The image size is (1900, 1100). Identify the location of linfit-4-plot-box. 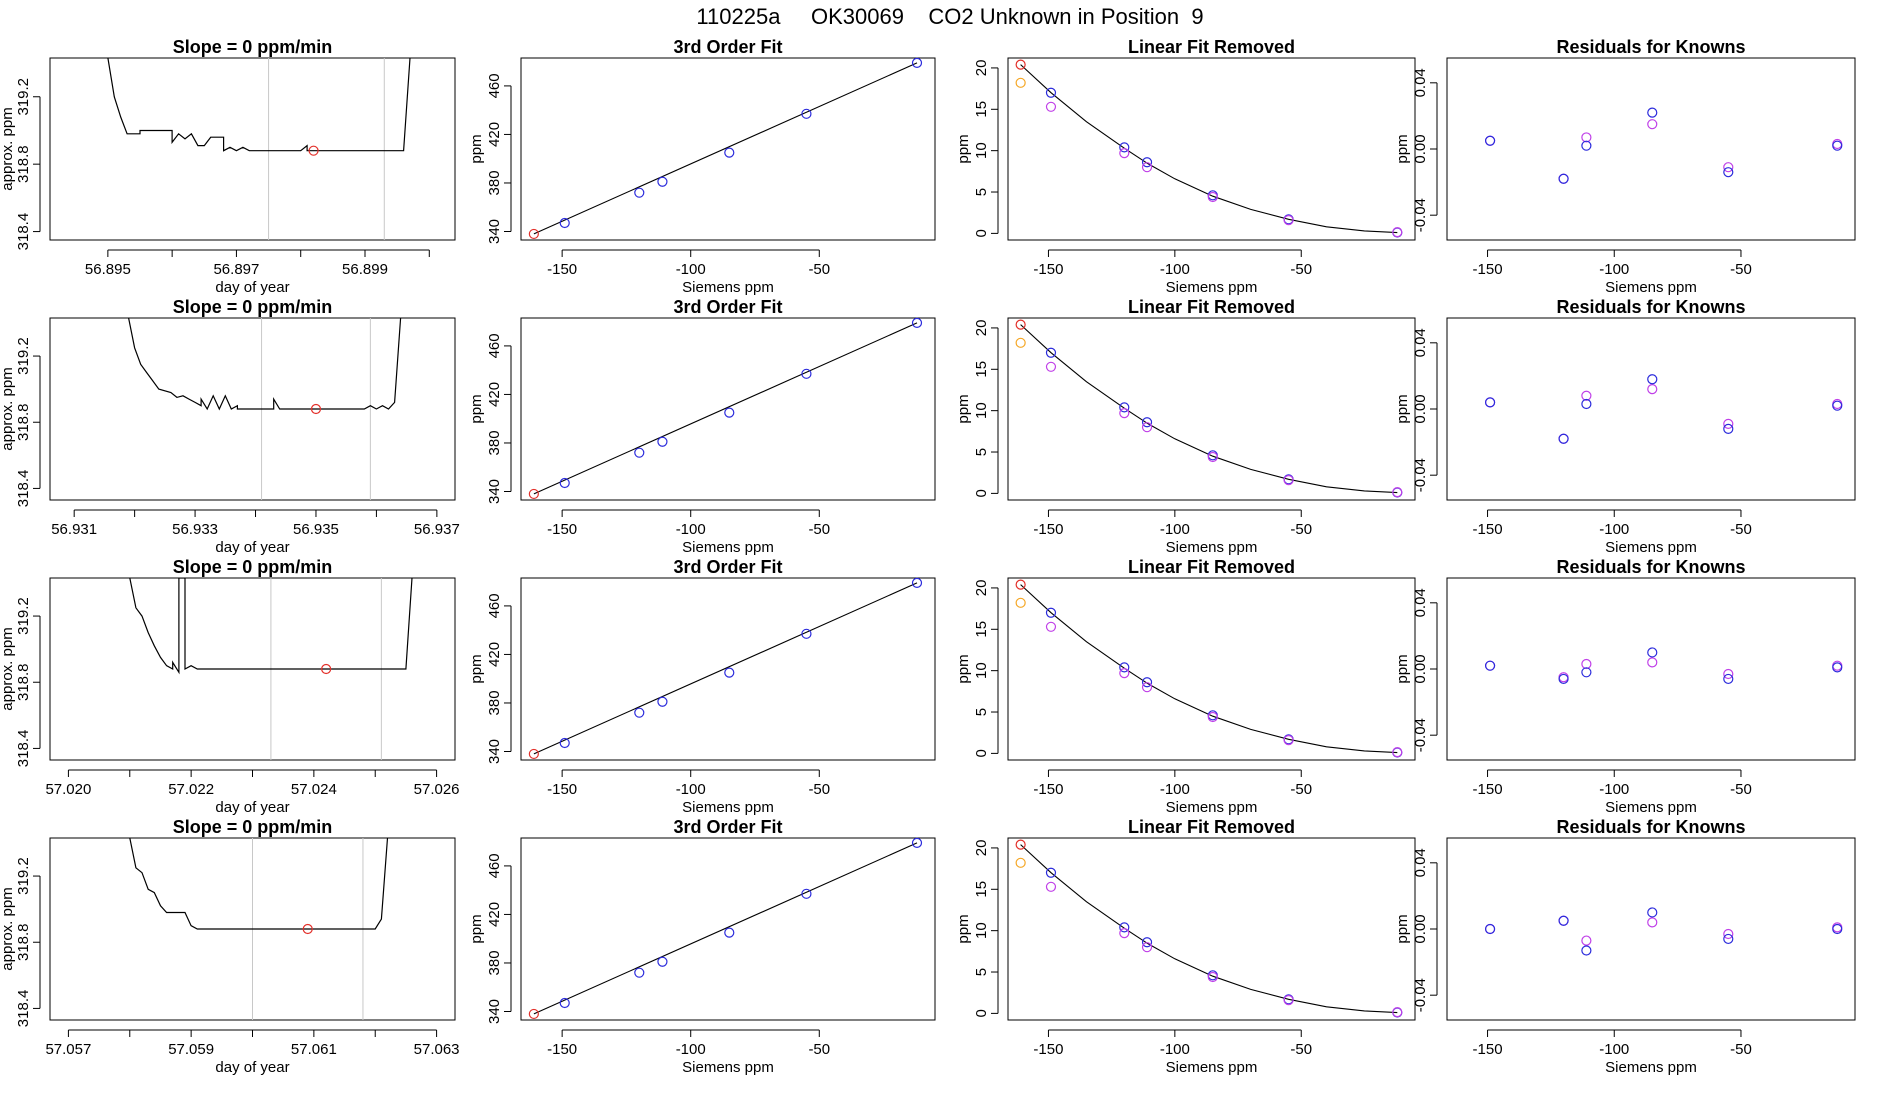
(1211, 929).